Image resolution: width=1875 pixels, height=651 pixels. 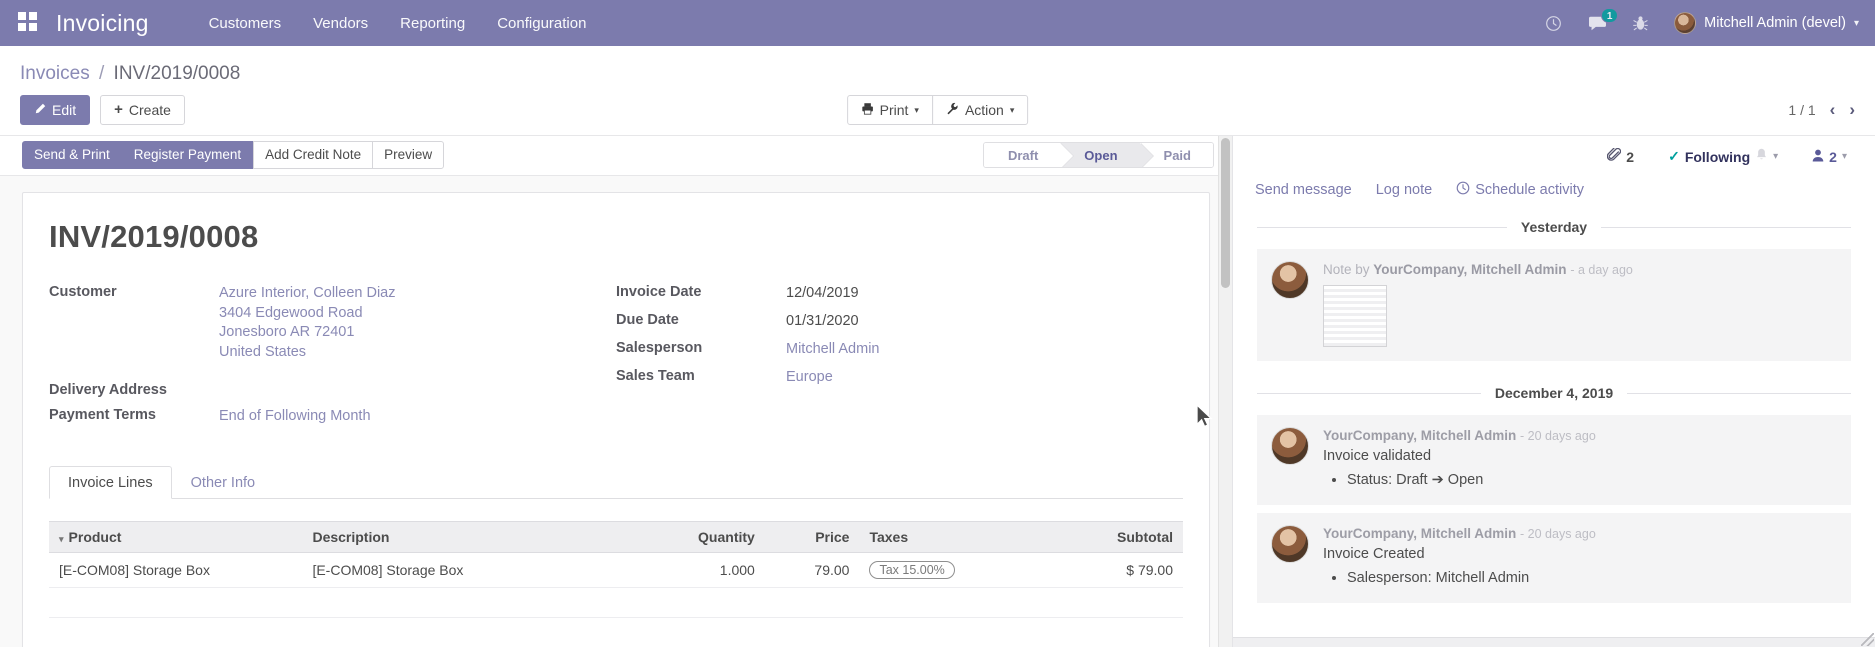 What do you see at coordinates (1630, 156) in the screenshot?
I see `attachment-count: 2` at bounding box center [1630, 156].